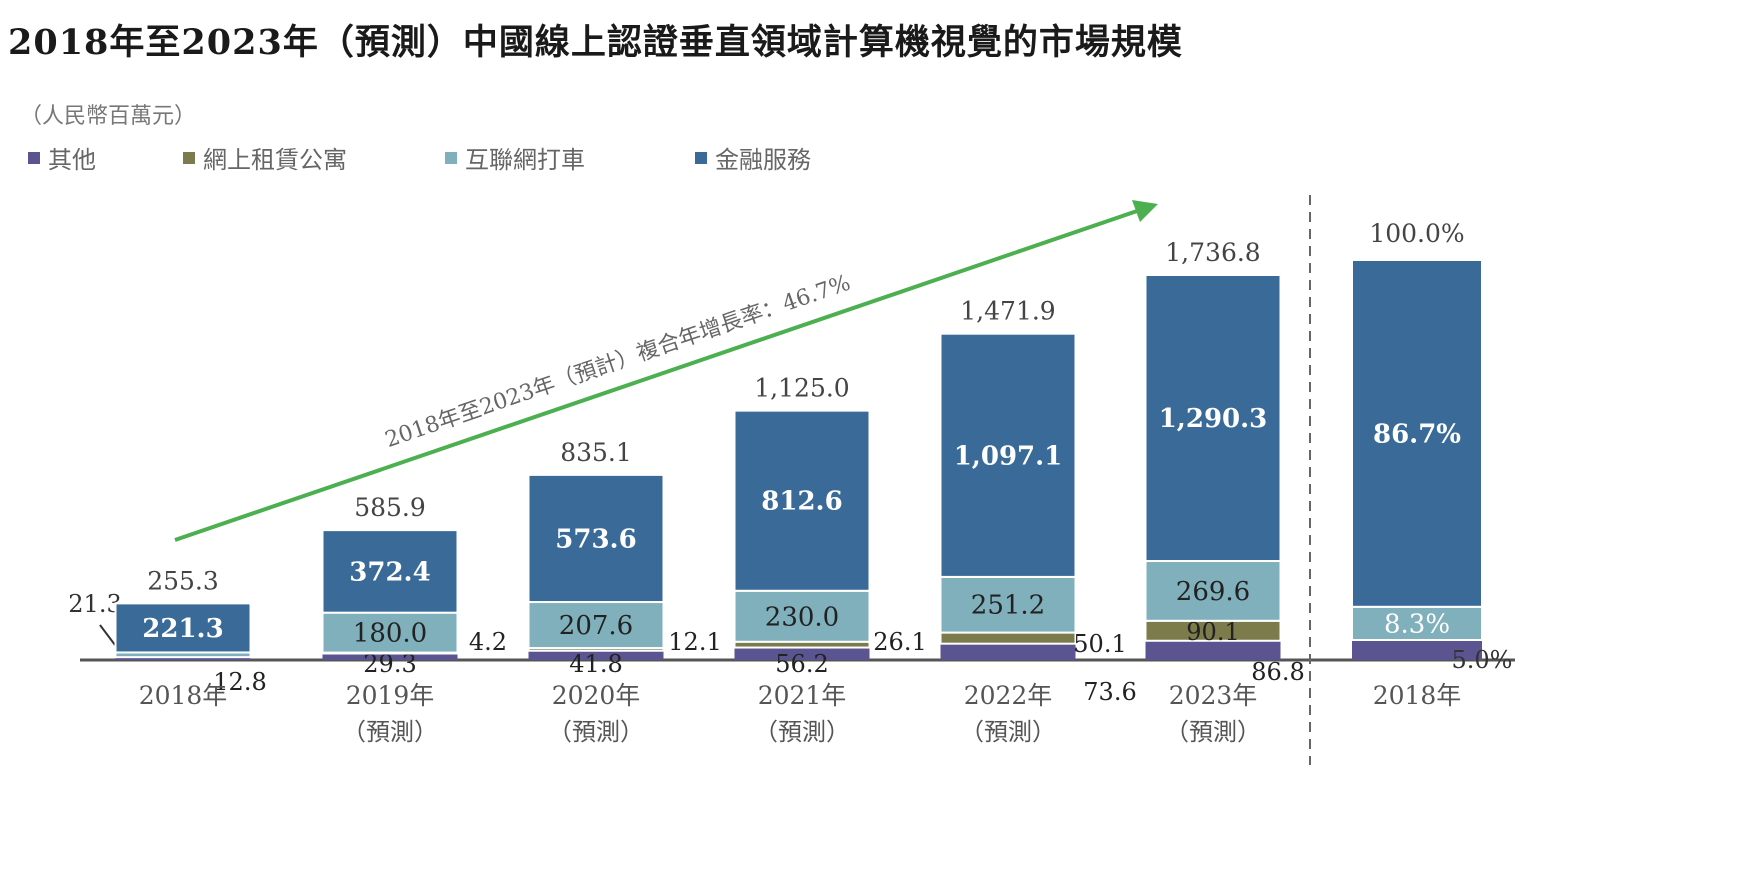  What do you see at coordinates (525, 160) in the screenshot?
I see `legend-label: 互聯網打車` at bounding box center [525, 160].